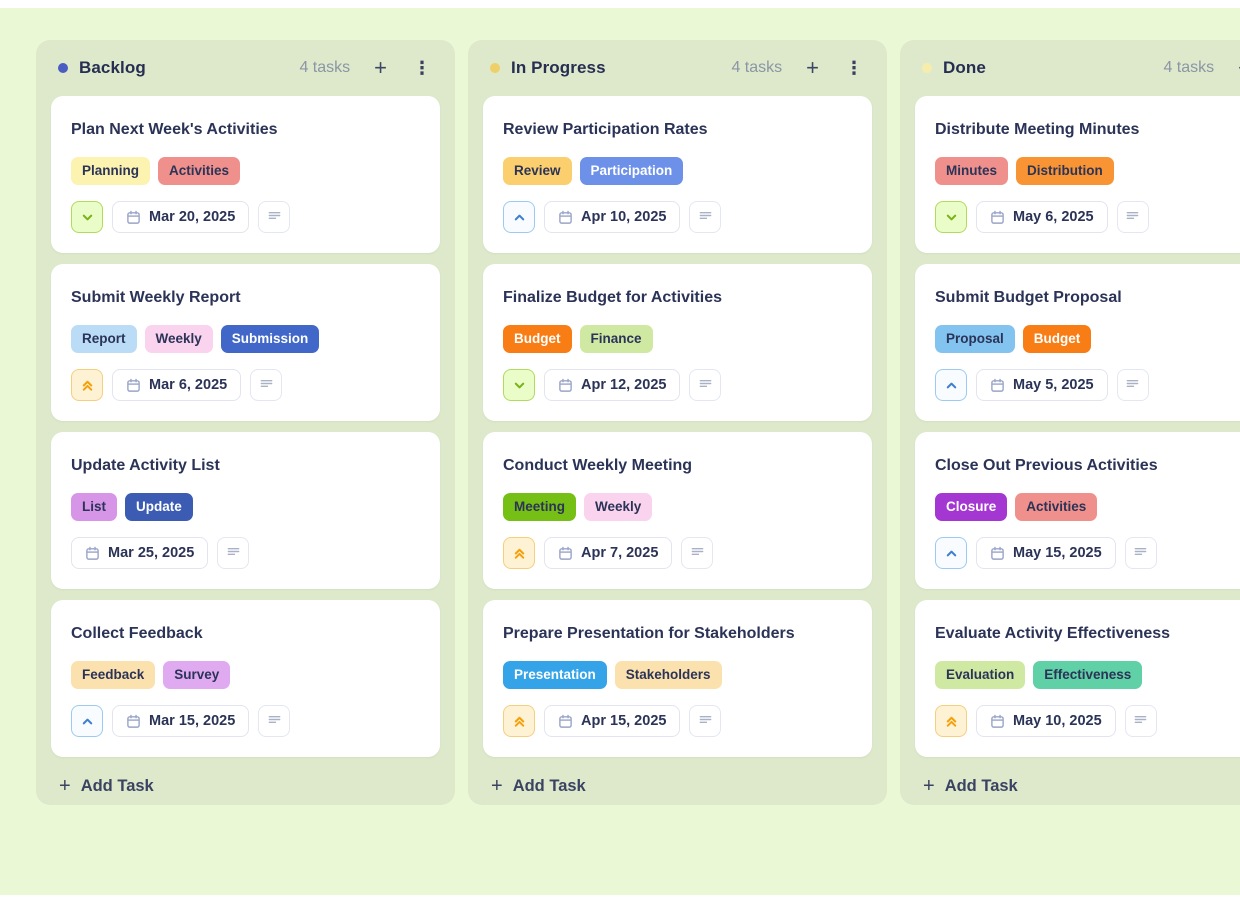 Image resolution: width=1240 pixels, height=903 pixels. I want to click on task-meta-row: Mar 15, 2025, so click(245, 721).